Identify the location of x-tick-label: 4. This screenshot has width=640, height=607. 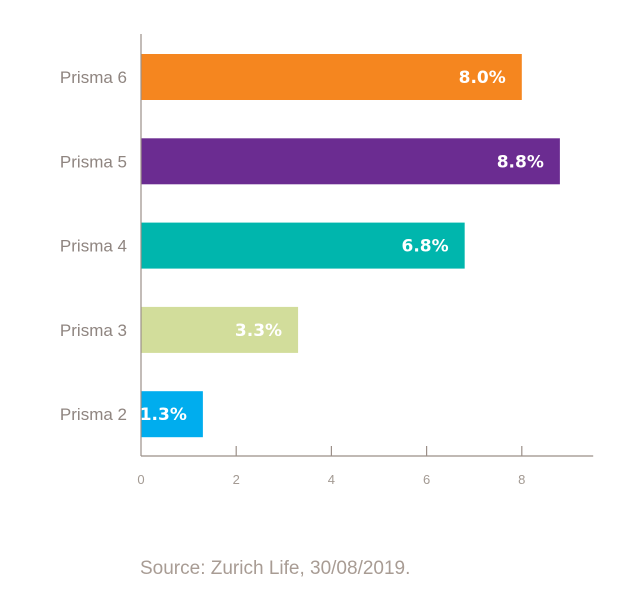
(331, 479).